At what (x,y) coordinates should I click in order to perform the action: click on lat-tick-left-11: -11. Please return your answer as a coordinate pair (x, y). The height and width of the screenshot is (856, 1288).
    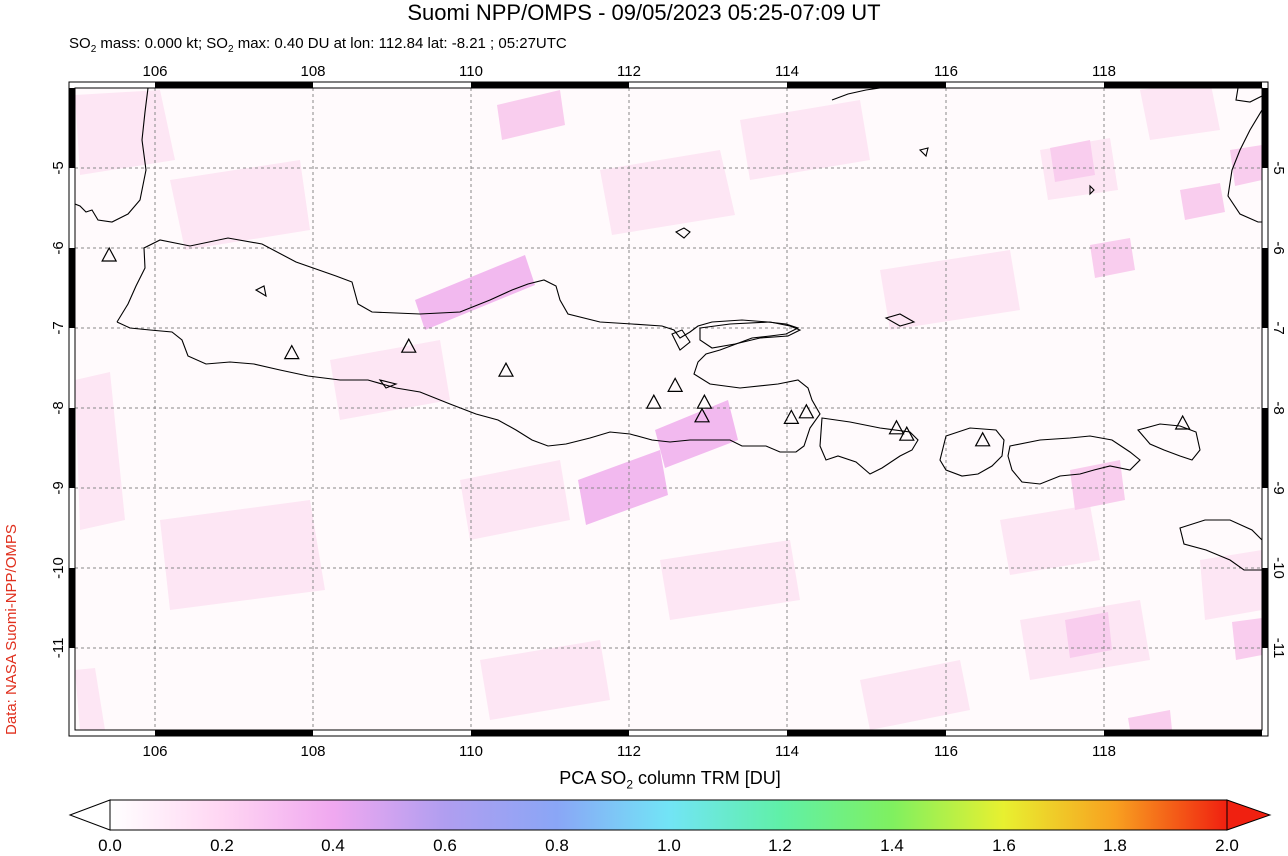
    Looking at the image, I should click on (58, 648).